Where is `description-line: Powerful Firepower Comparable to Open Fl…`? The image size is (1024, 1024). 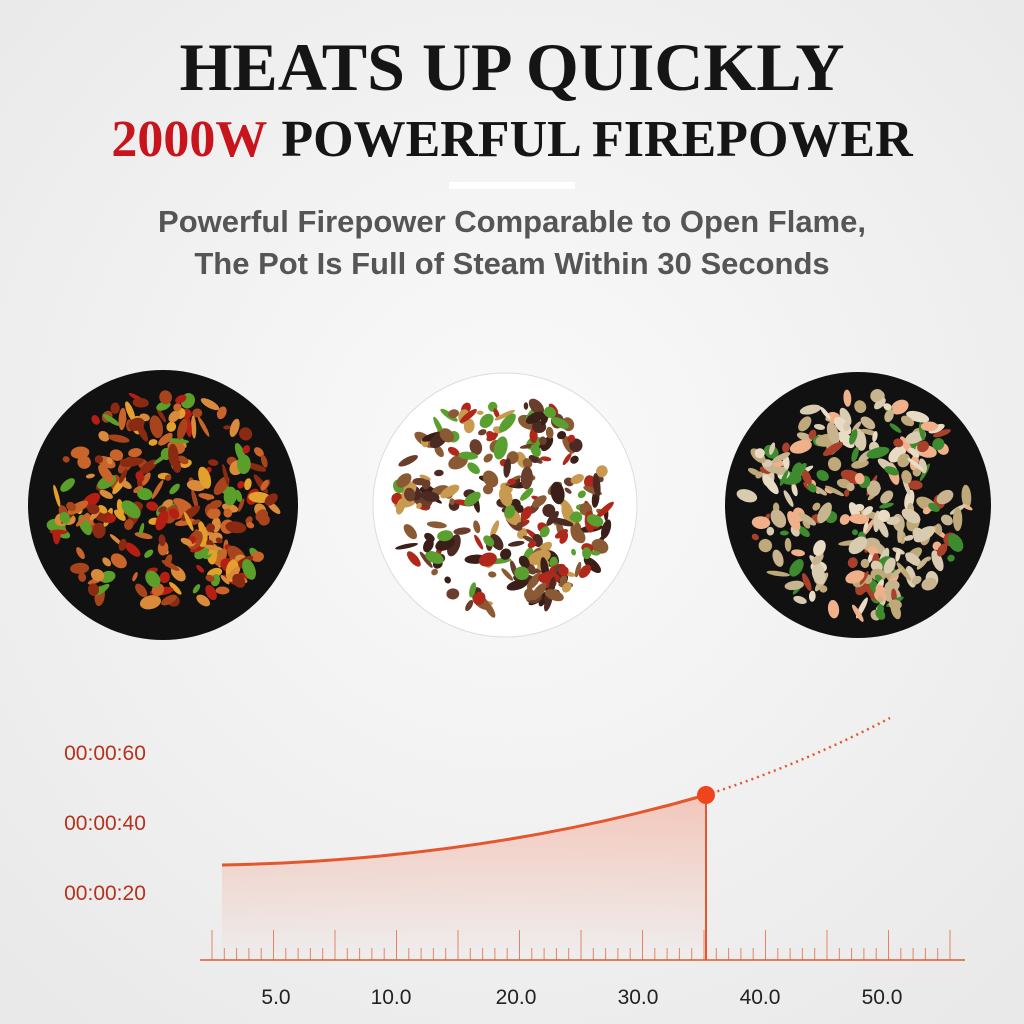
description-line: Powerful Firepower Comparable to Open Fl… is located at coordinates (512, 221).